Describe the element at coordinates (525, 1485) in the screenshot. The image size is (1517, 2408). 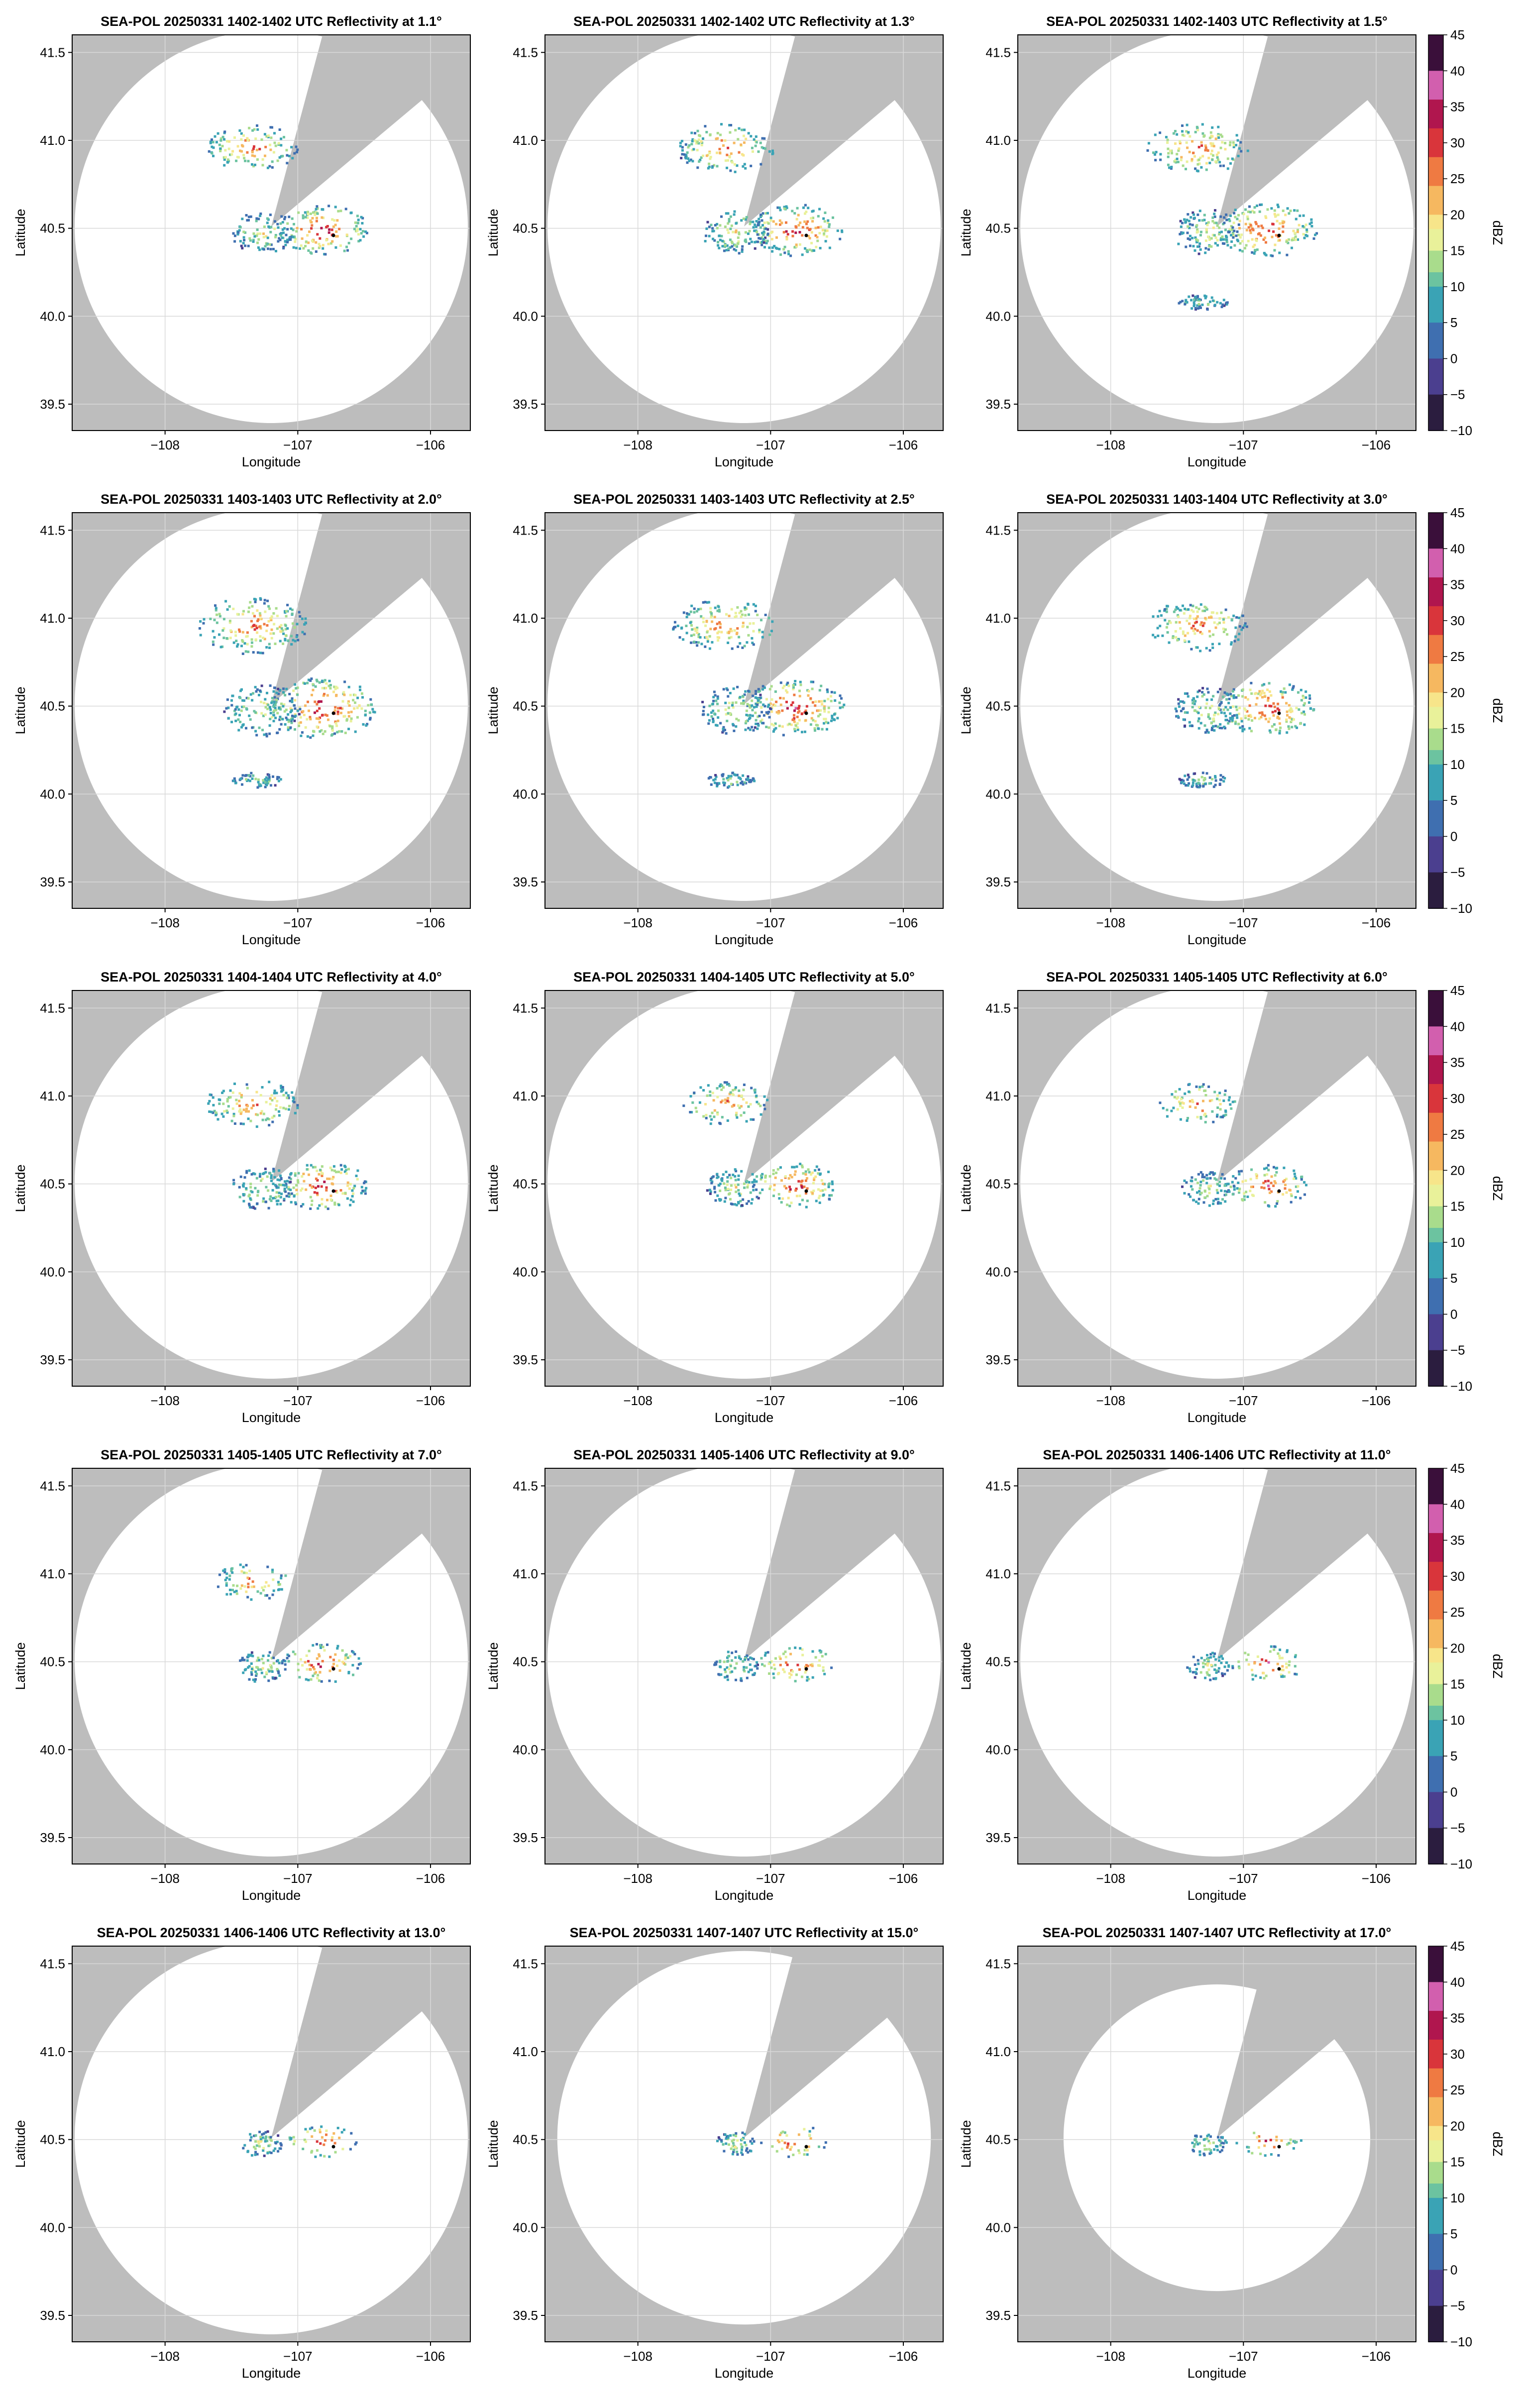
I see `y-tick-label: 41.5` at that location.